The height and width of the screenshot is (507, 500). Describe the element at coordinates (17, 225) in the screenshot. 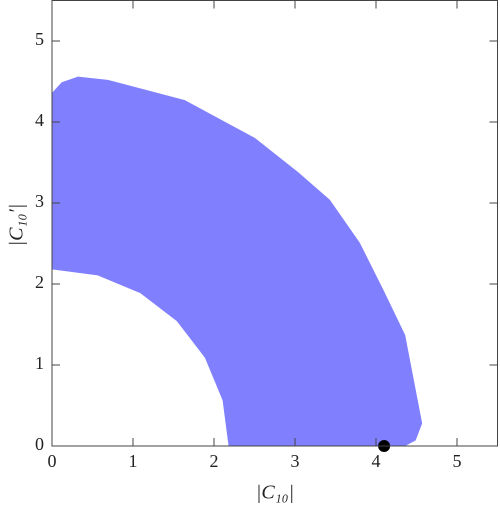

I see `y-axis-label: |C₁₀′|` at that location.